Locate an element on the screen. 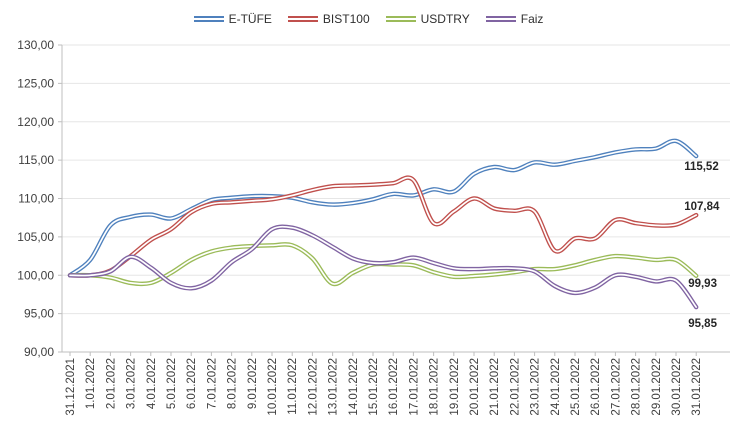  x-axis-label: 21.01.2022 is located at coordinates (495, 387).